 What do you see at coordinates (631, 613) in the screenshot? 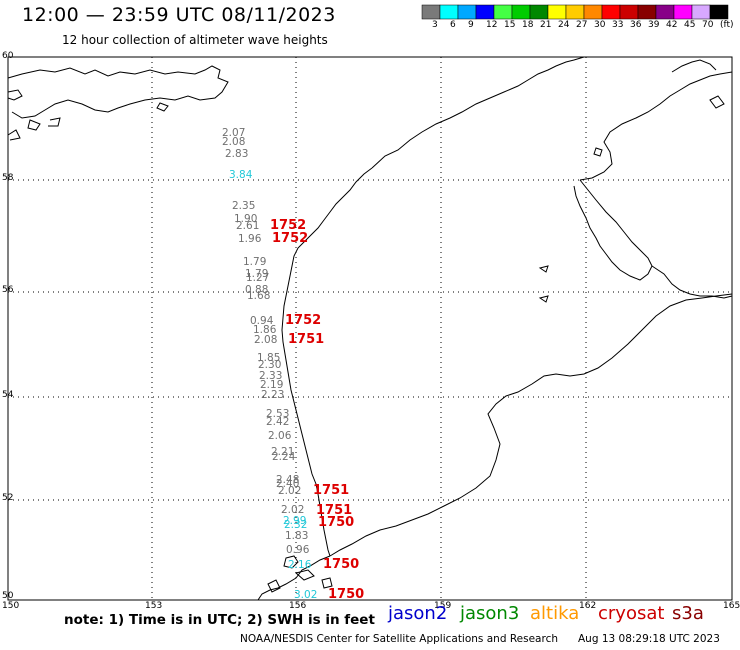
I see `legend-cryosat: cryosat` at bounding box center [631, 613].